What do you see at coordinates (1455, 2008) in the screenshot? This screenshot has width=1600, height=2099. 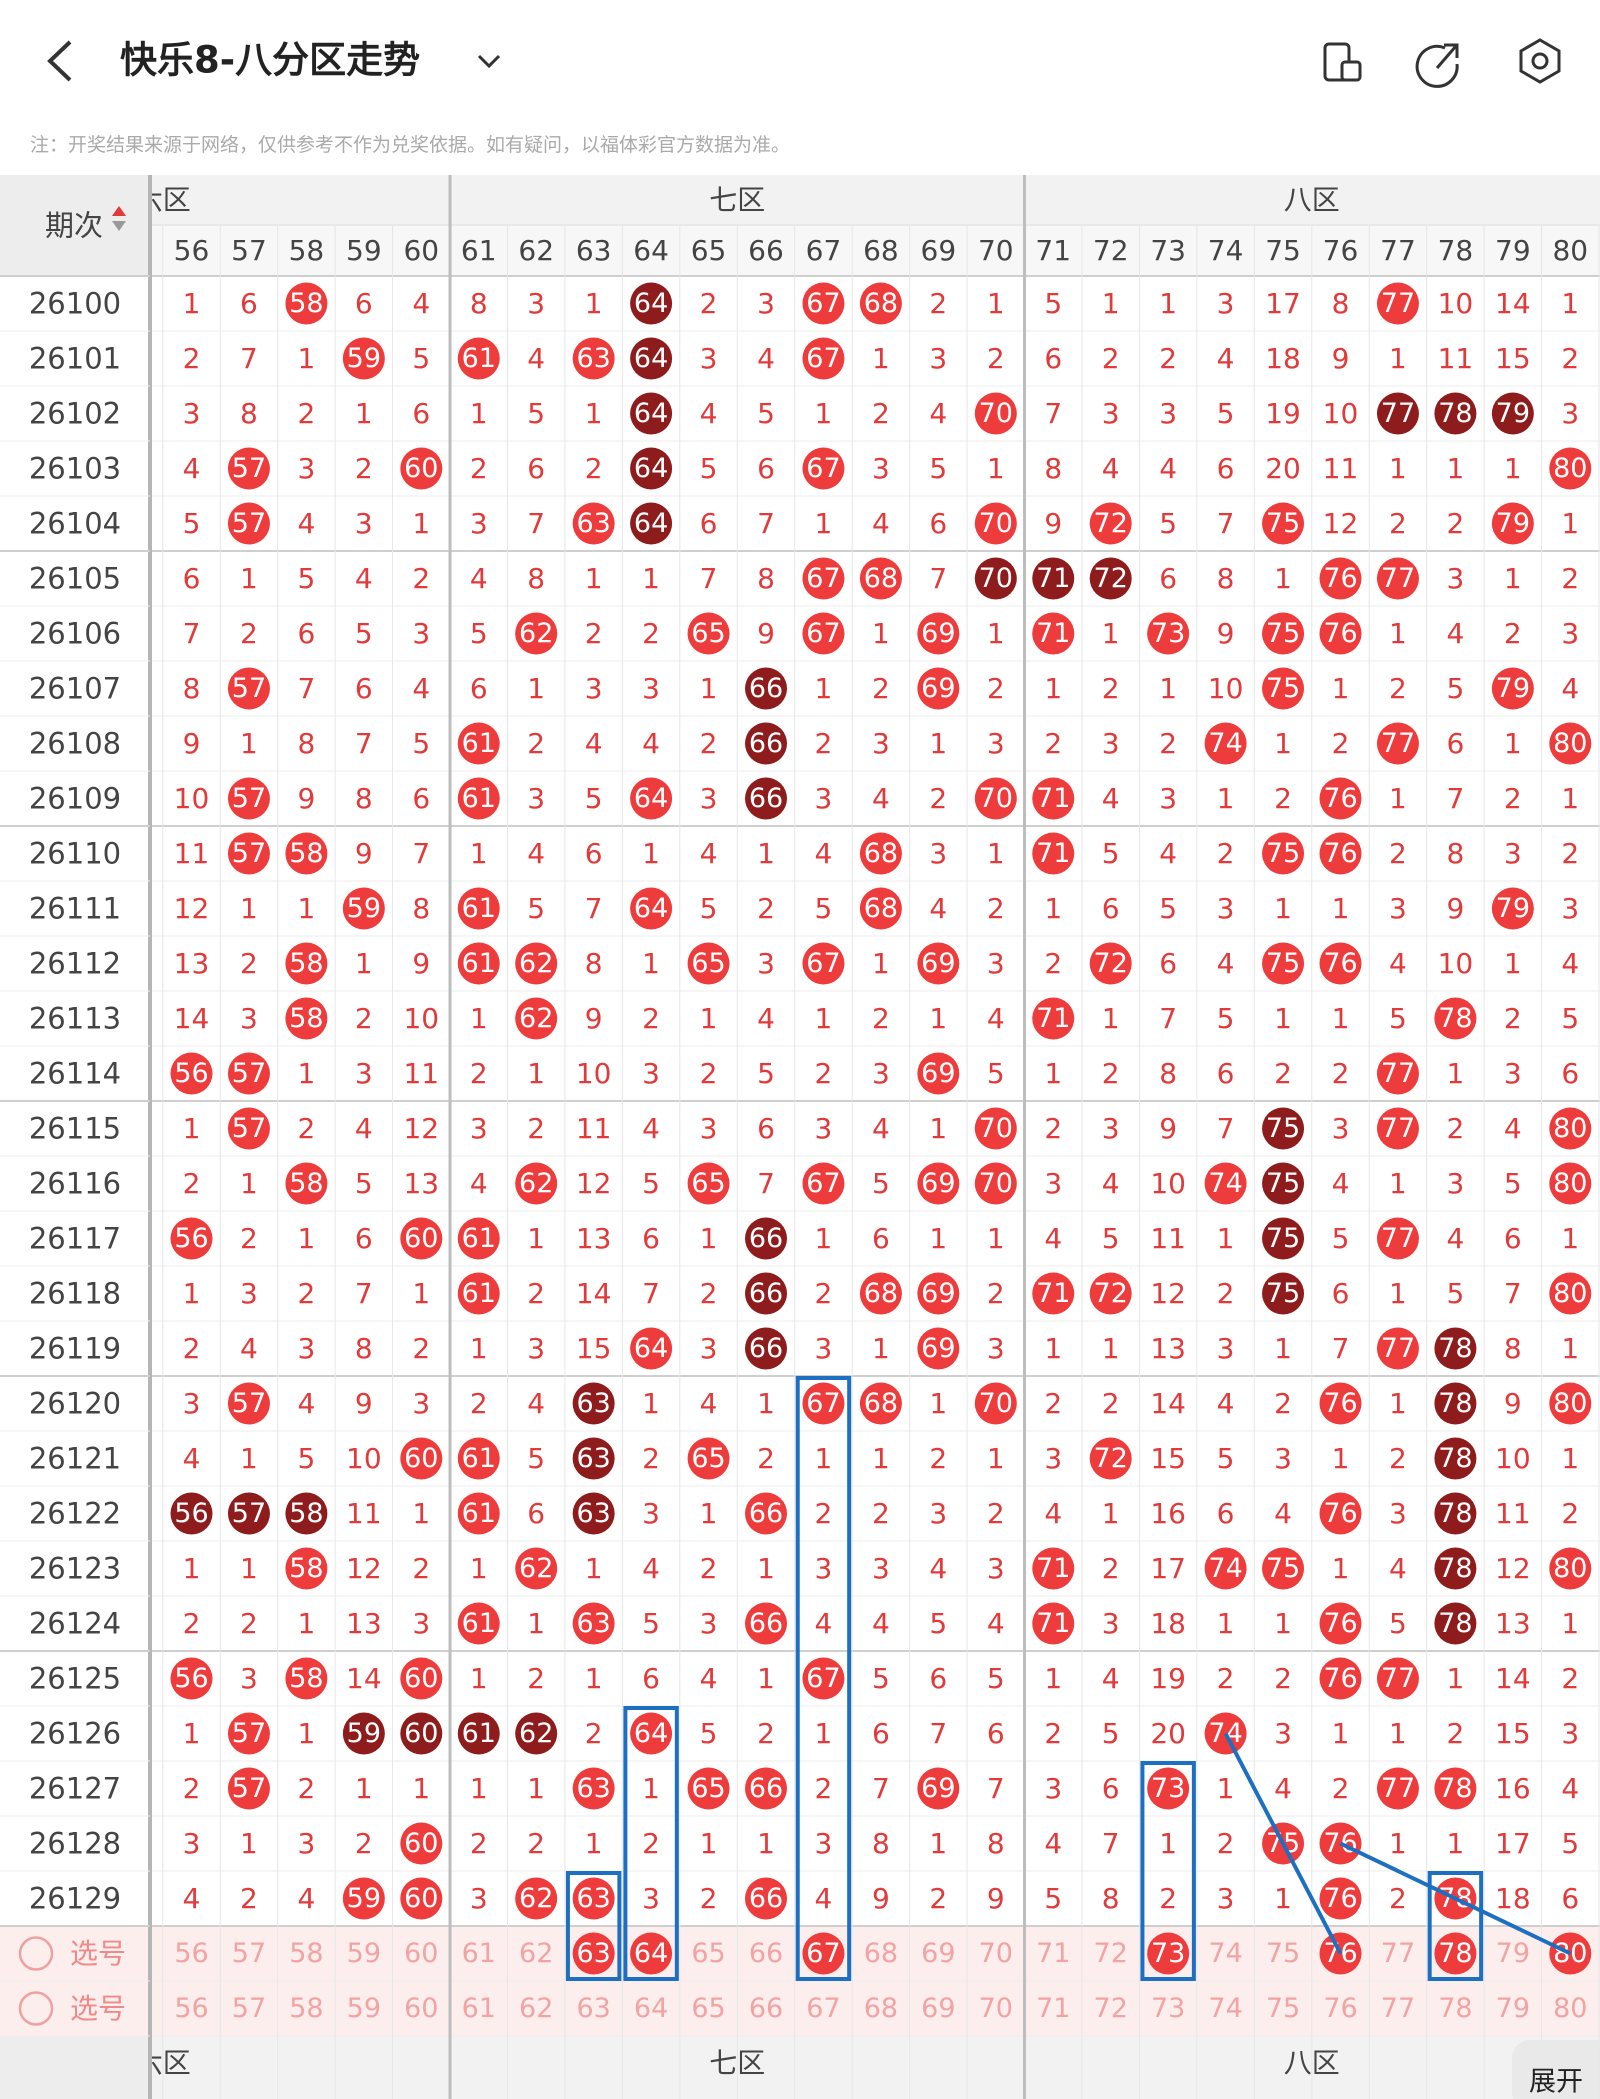 I see `select-number: 78` at bounding box center [1455, 2008].